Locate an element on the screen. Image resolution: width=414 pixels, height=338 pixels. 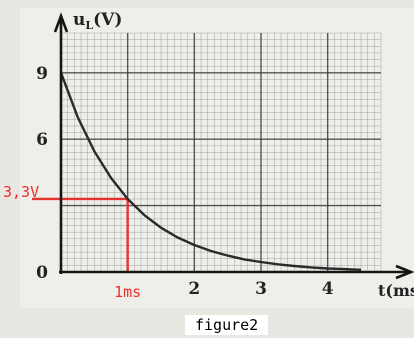
annotation-y-label: 3,3V is located at coordinates (21, 192).